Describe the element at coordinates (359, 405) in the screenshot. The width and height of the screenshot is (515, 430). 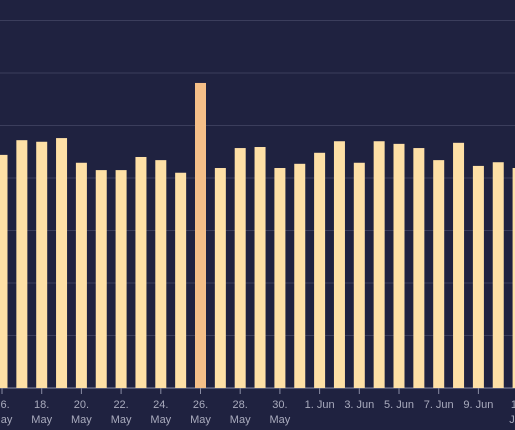
I see `x-tick-label: 3. Jun` at that location.